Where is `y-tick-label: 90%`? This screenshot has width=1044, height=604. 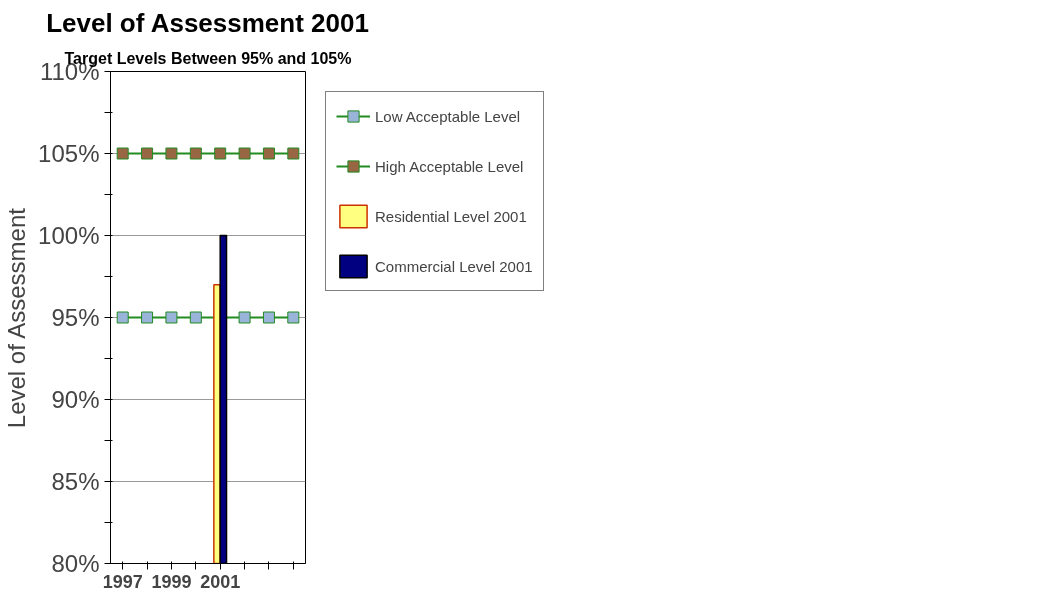 y-tick-label: 90% is located at coordinates (75, 399).